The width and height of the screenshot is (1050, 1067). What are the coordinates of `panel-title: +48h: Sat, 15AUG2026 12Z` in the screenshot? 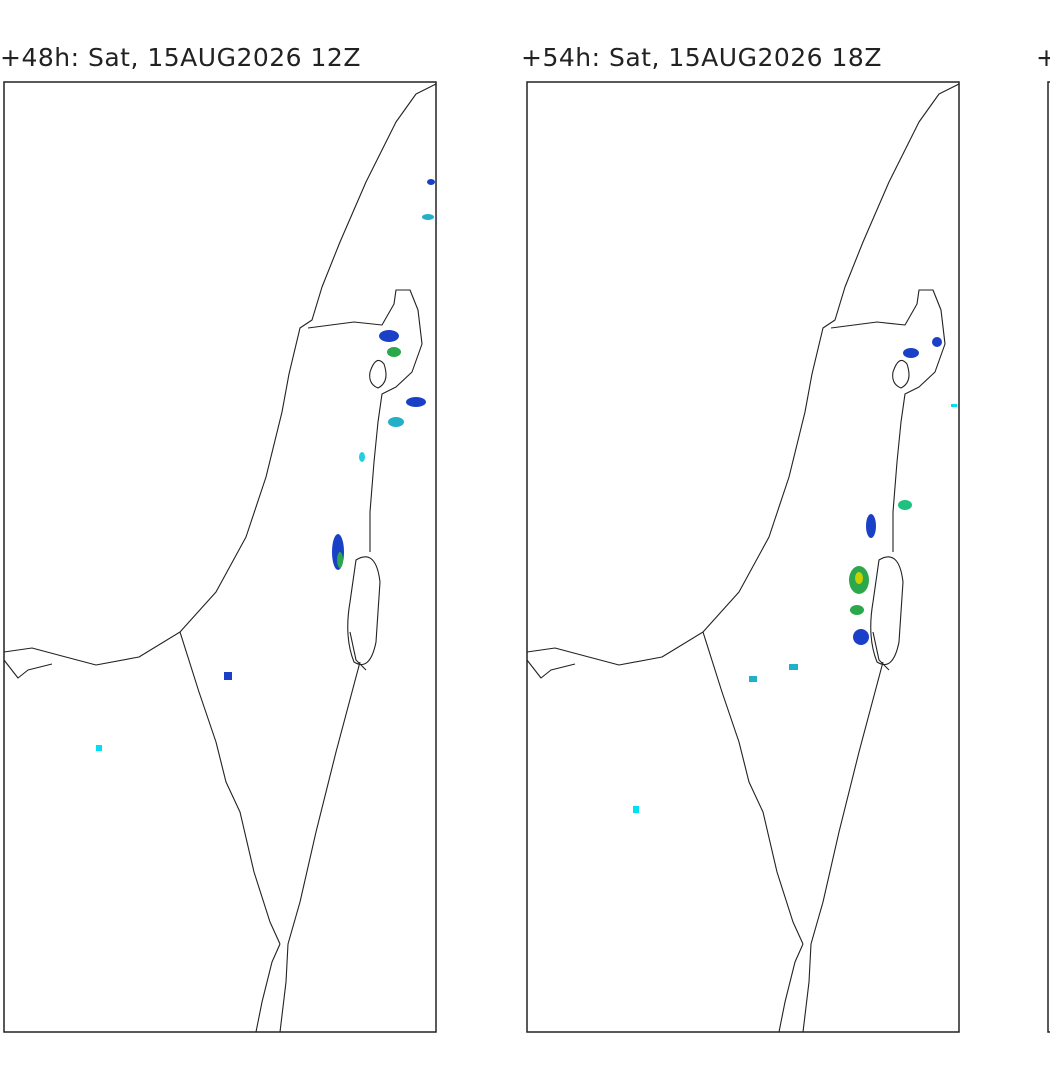 It's located at (180, 57).